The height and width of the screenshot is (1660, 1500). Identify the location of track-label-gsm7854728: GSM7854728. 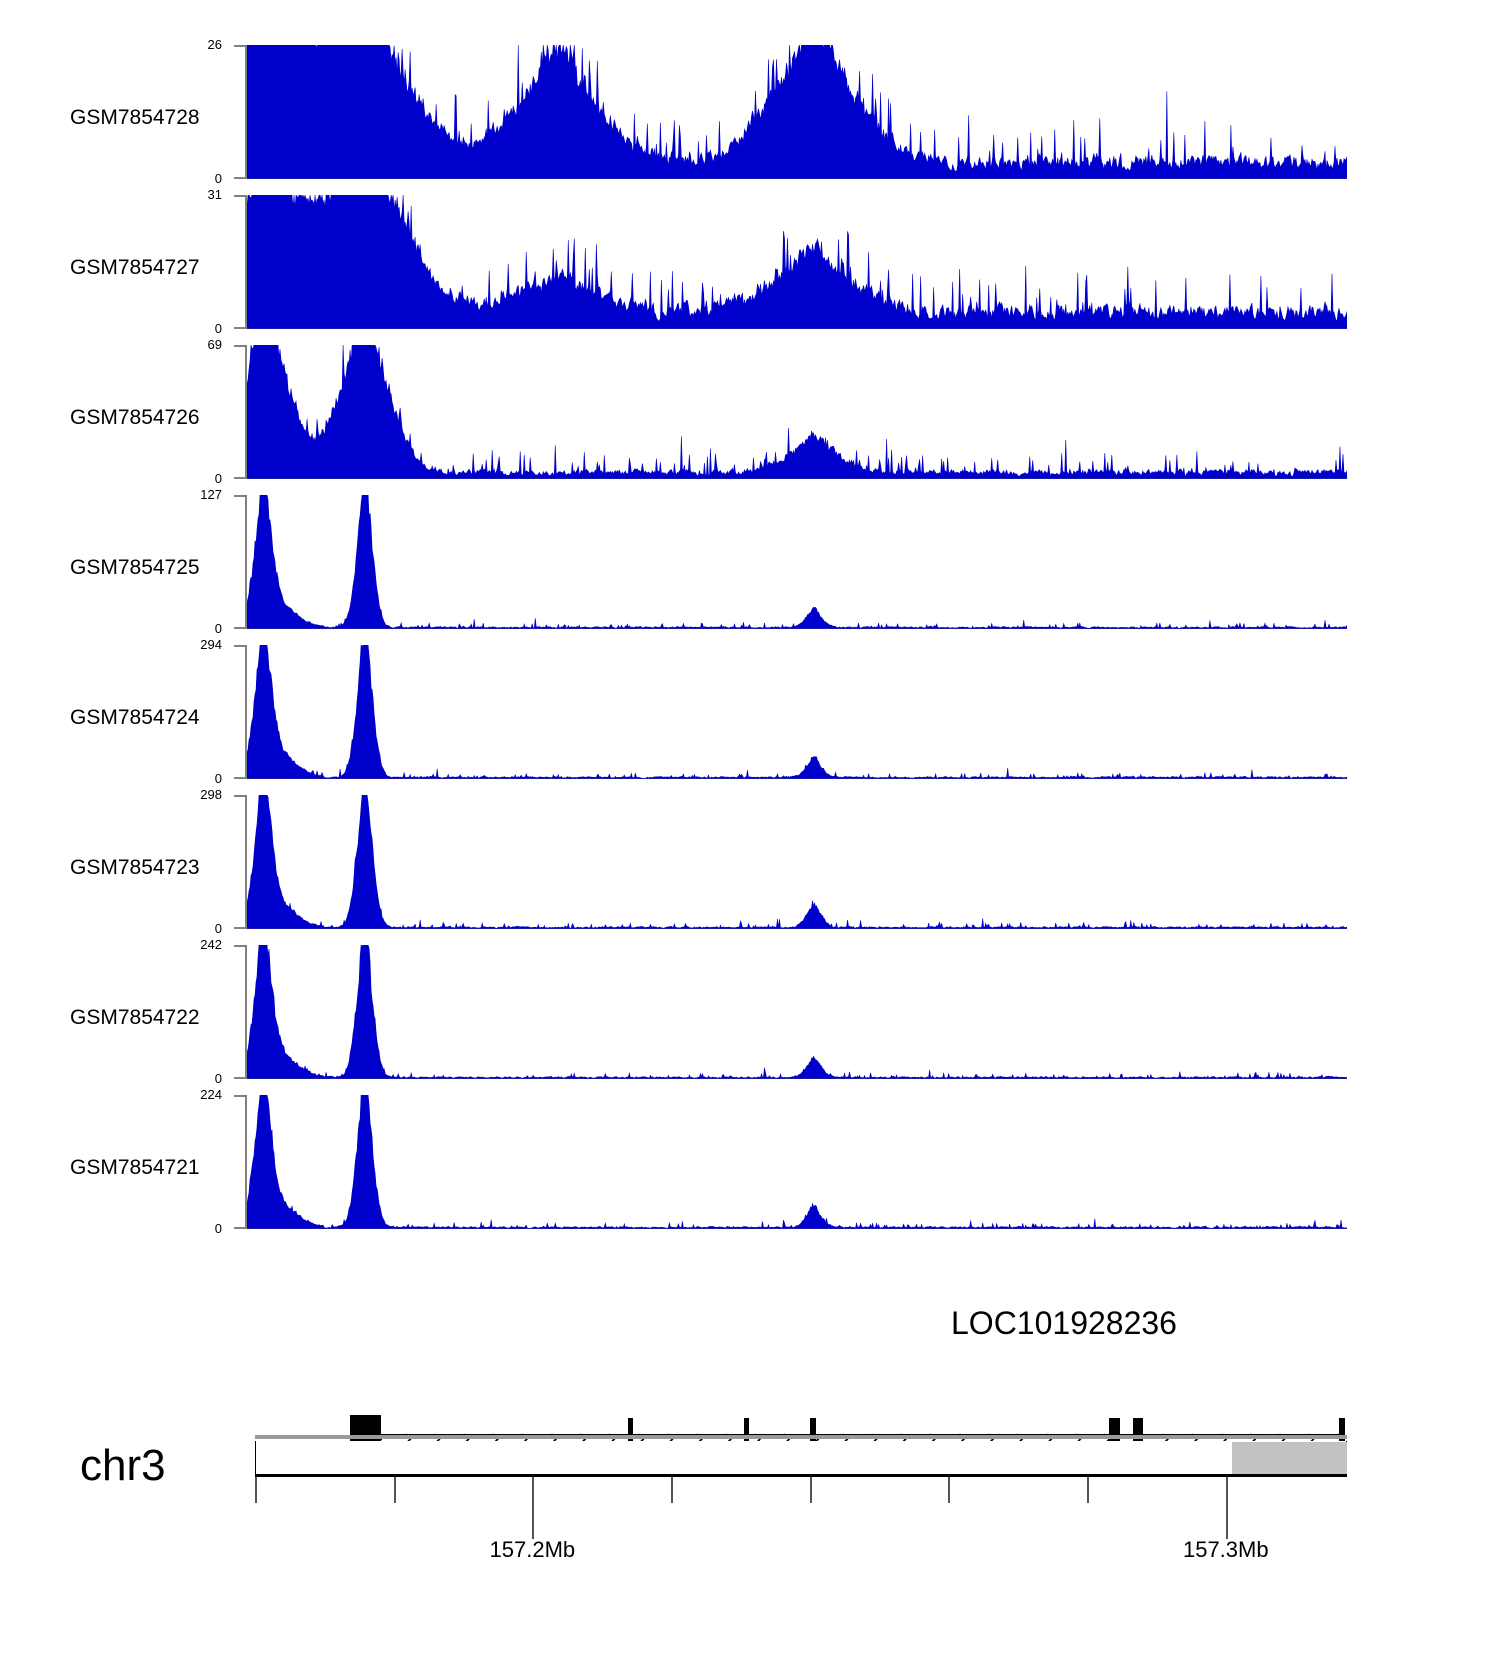
(135, 117).